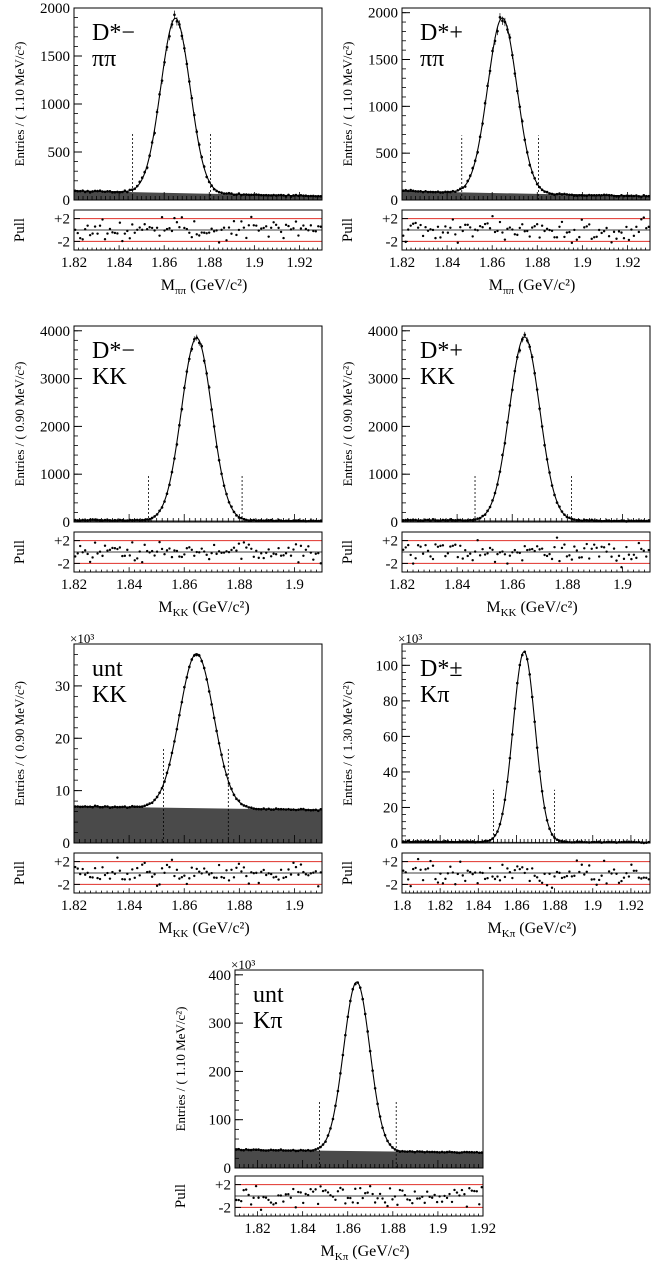 This screenshot has height=1266, width=670. Describe the element at coordinates (109, 695) in the screenshot. I see `panel-title-line2: KK` at that location.